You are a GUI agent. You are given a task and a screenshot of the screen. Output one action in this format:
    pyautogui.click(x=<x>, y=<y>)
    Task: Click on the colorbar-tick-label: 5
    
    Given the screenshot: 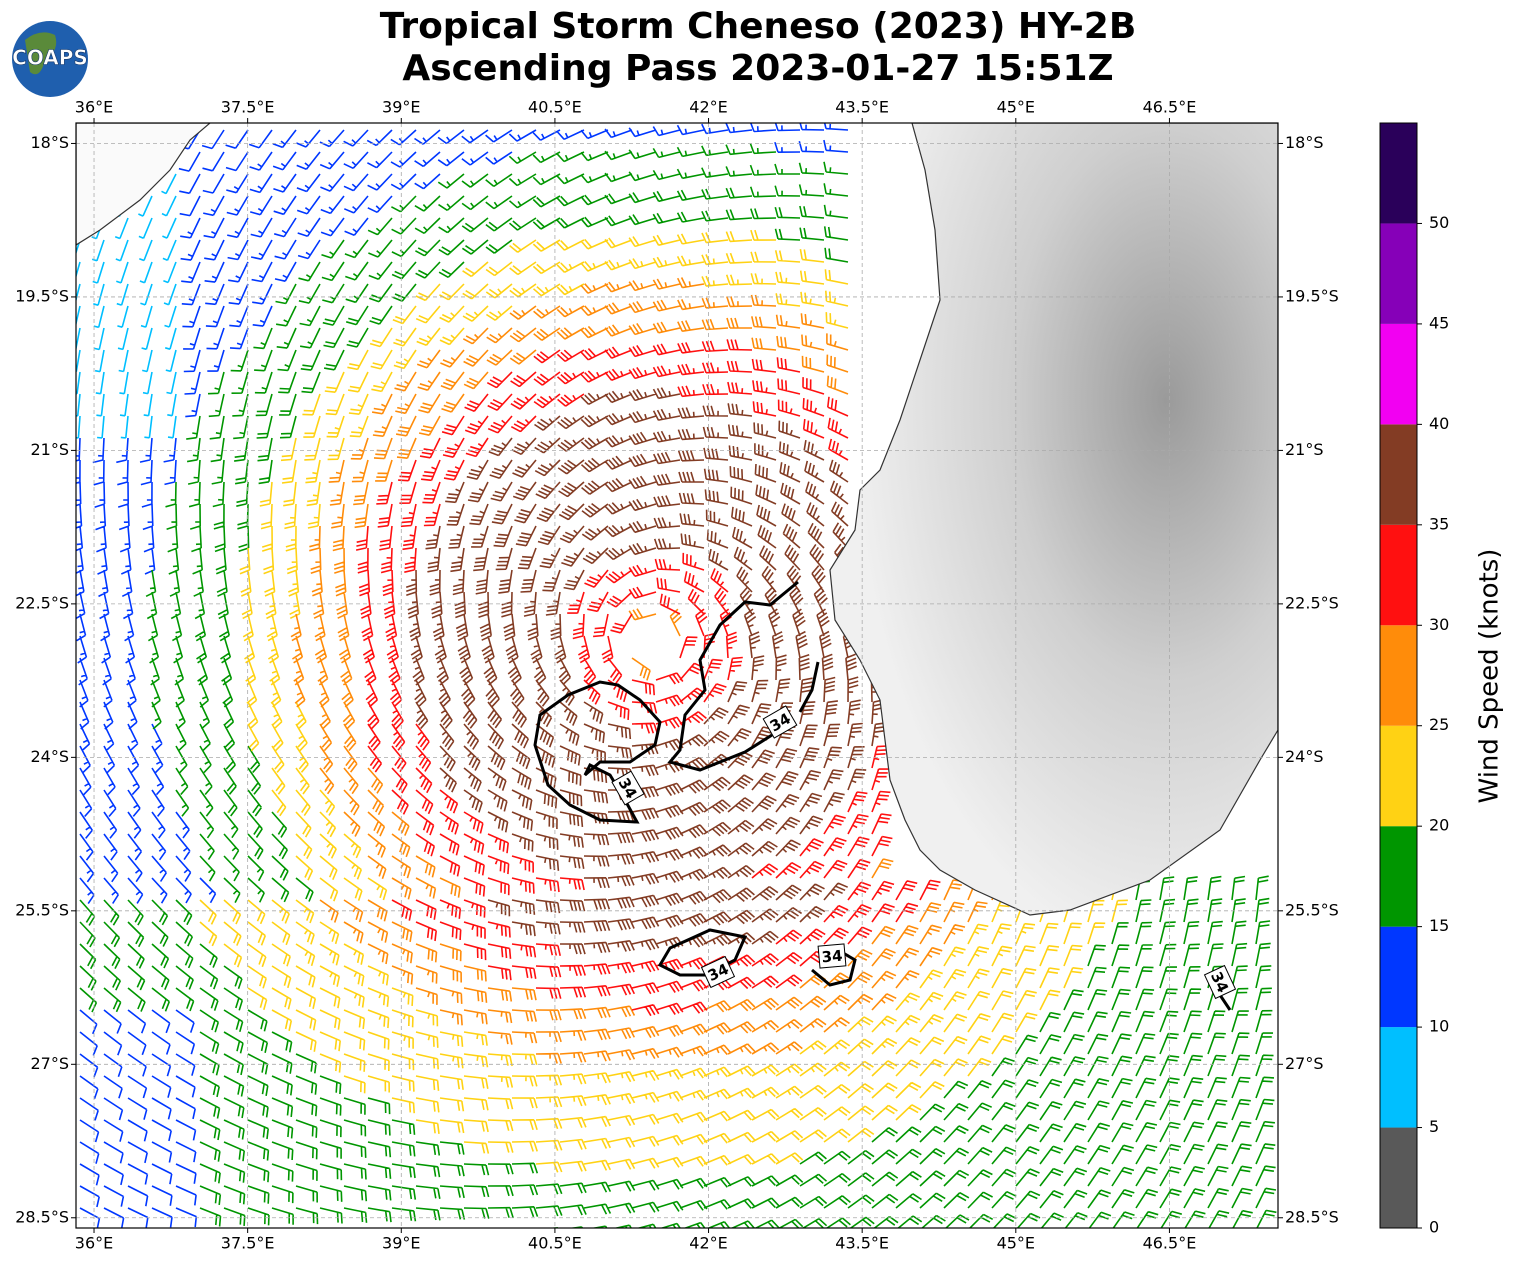 What is the action you would take?
    pyautogui.click(x=1434, y=1126)
    